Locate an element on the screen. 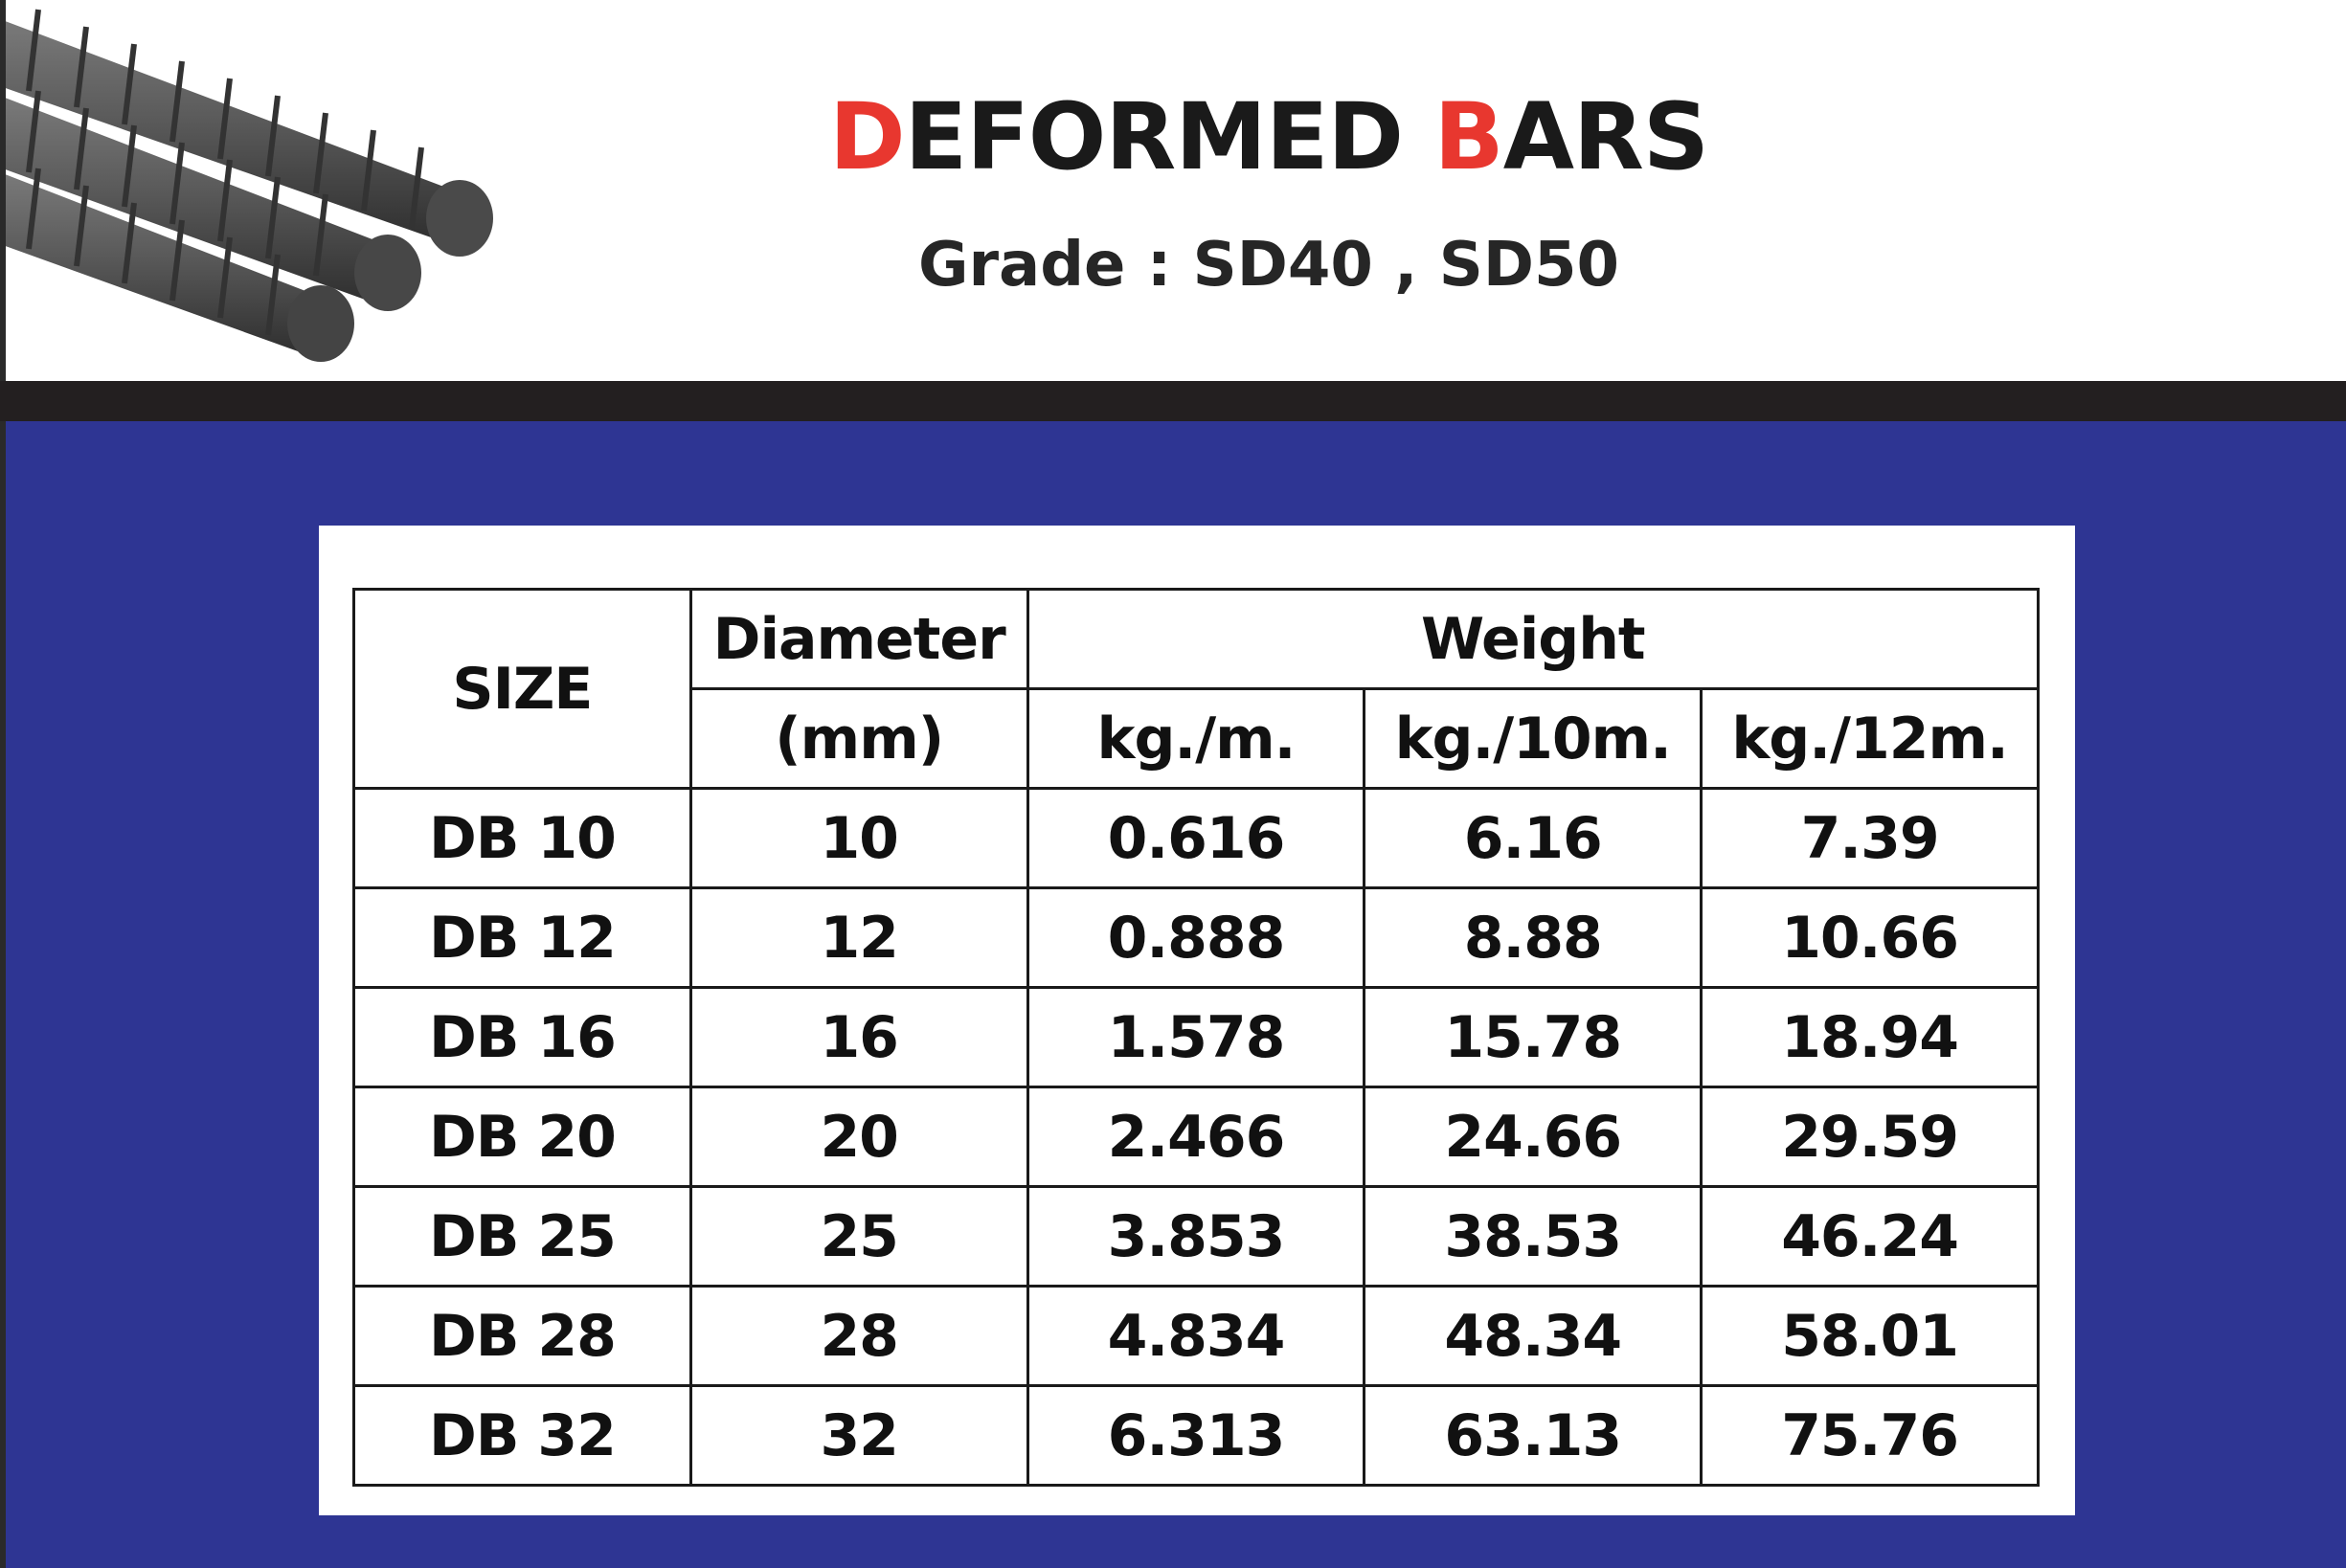 The image size is (2346, 1568). weight-per-m-cell: 1.578 is located at coordinates (1196, 1037).